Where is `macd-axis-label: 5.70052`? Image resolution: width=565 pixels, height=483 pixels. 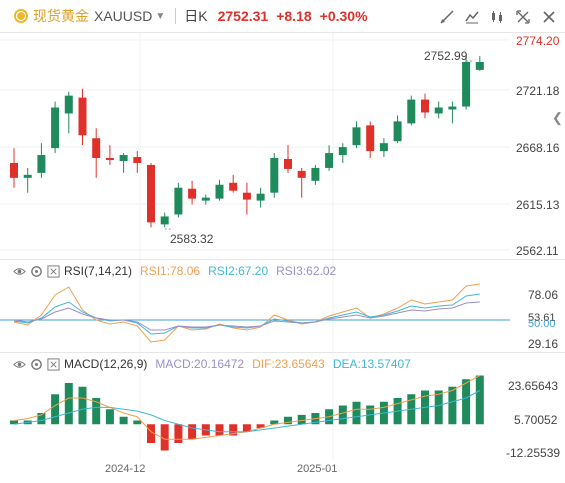
macd-axis-label: 5.70052 is located at coordinates (536, 420).